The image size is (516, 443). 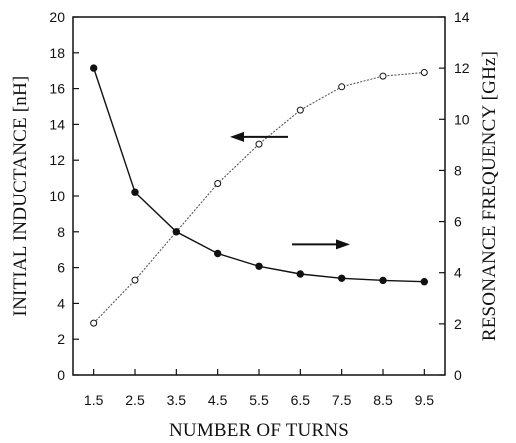 What do you see at coordinates (61, 339) in the screenshot?
I see `left-tick-label: 2` at bounding box center [61, 339].